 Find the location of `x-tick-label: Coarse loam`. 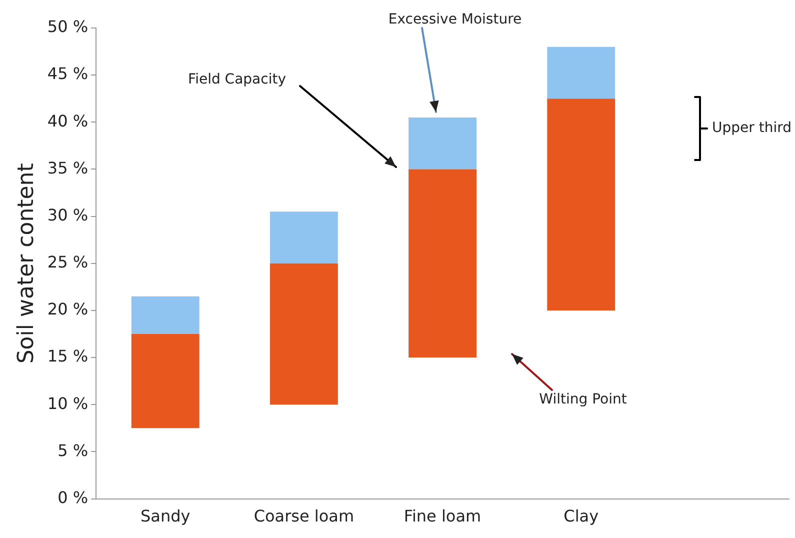

x-tick-label: Coarse loam is located at coordinates (304, 516).